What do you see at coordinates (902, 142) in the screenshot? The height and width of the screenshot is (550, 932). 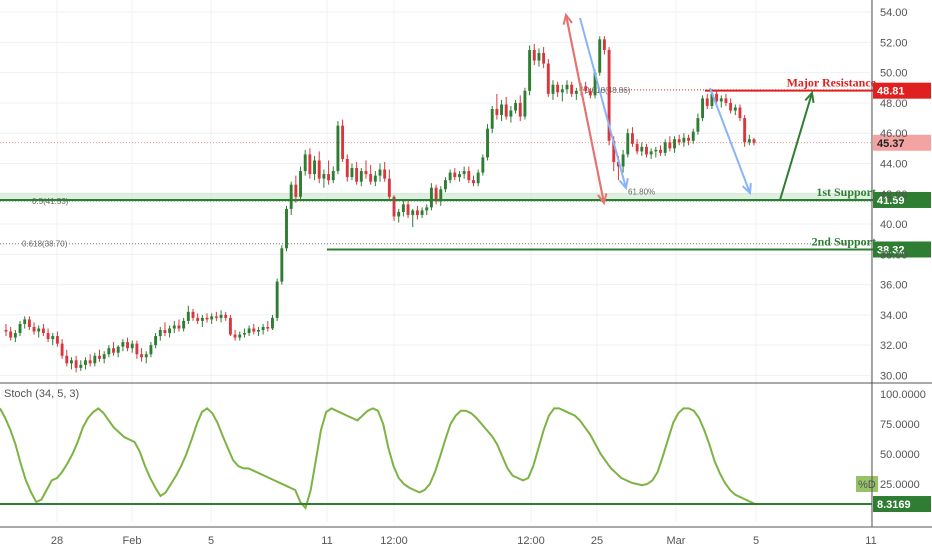 I see `last-price-tag` at bounding box center [902, 142].